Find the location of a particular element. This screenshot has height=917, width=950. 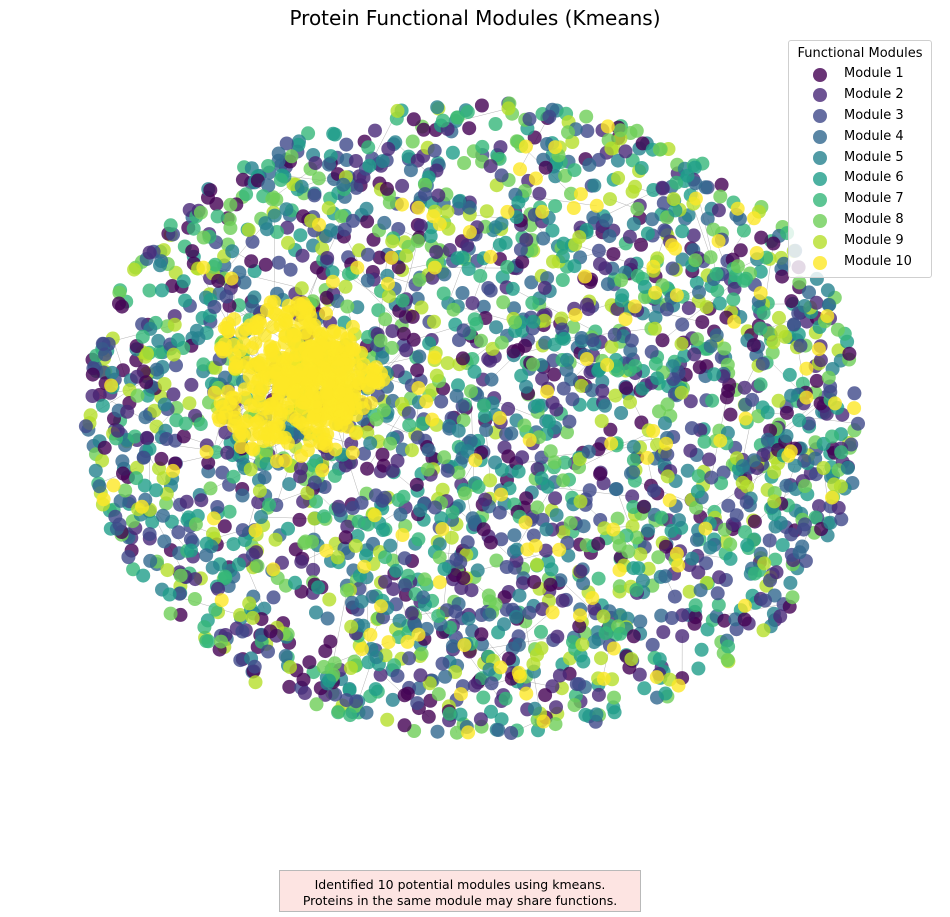

legend-marker is located at coordinates (820, 74).